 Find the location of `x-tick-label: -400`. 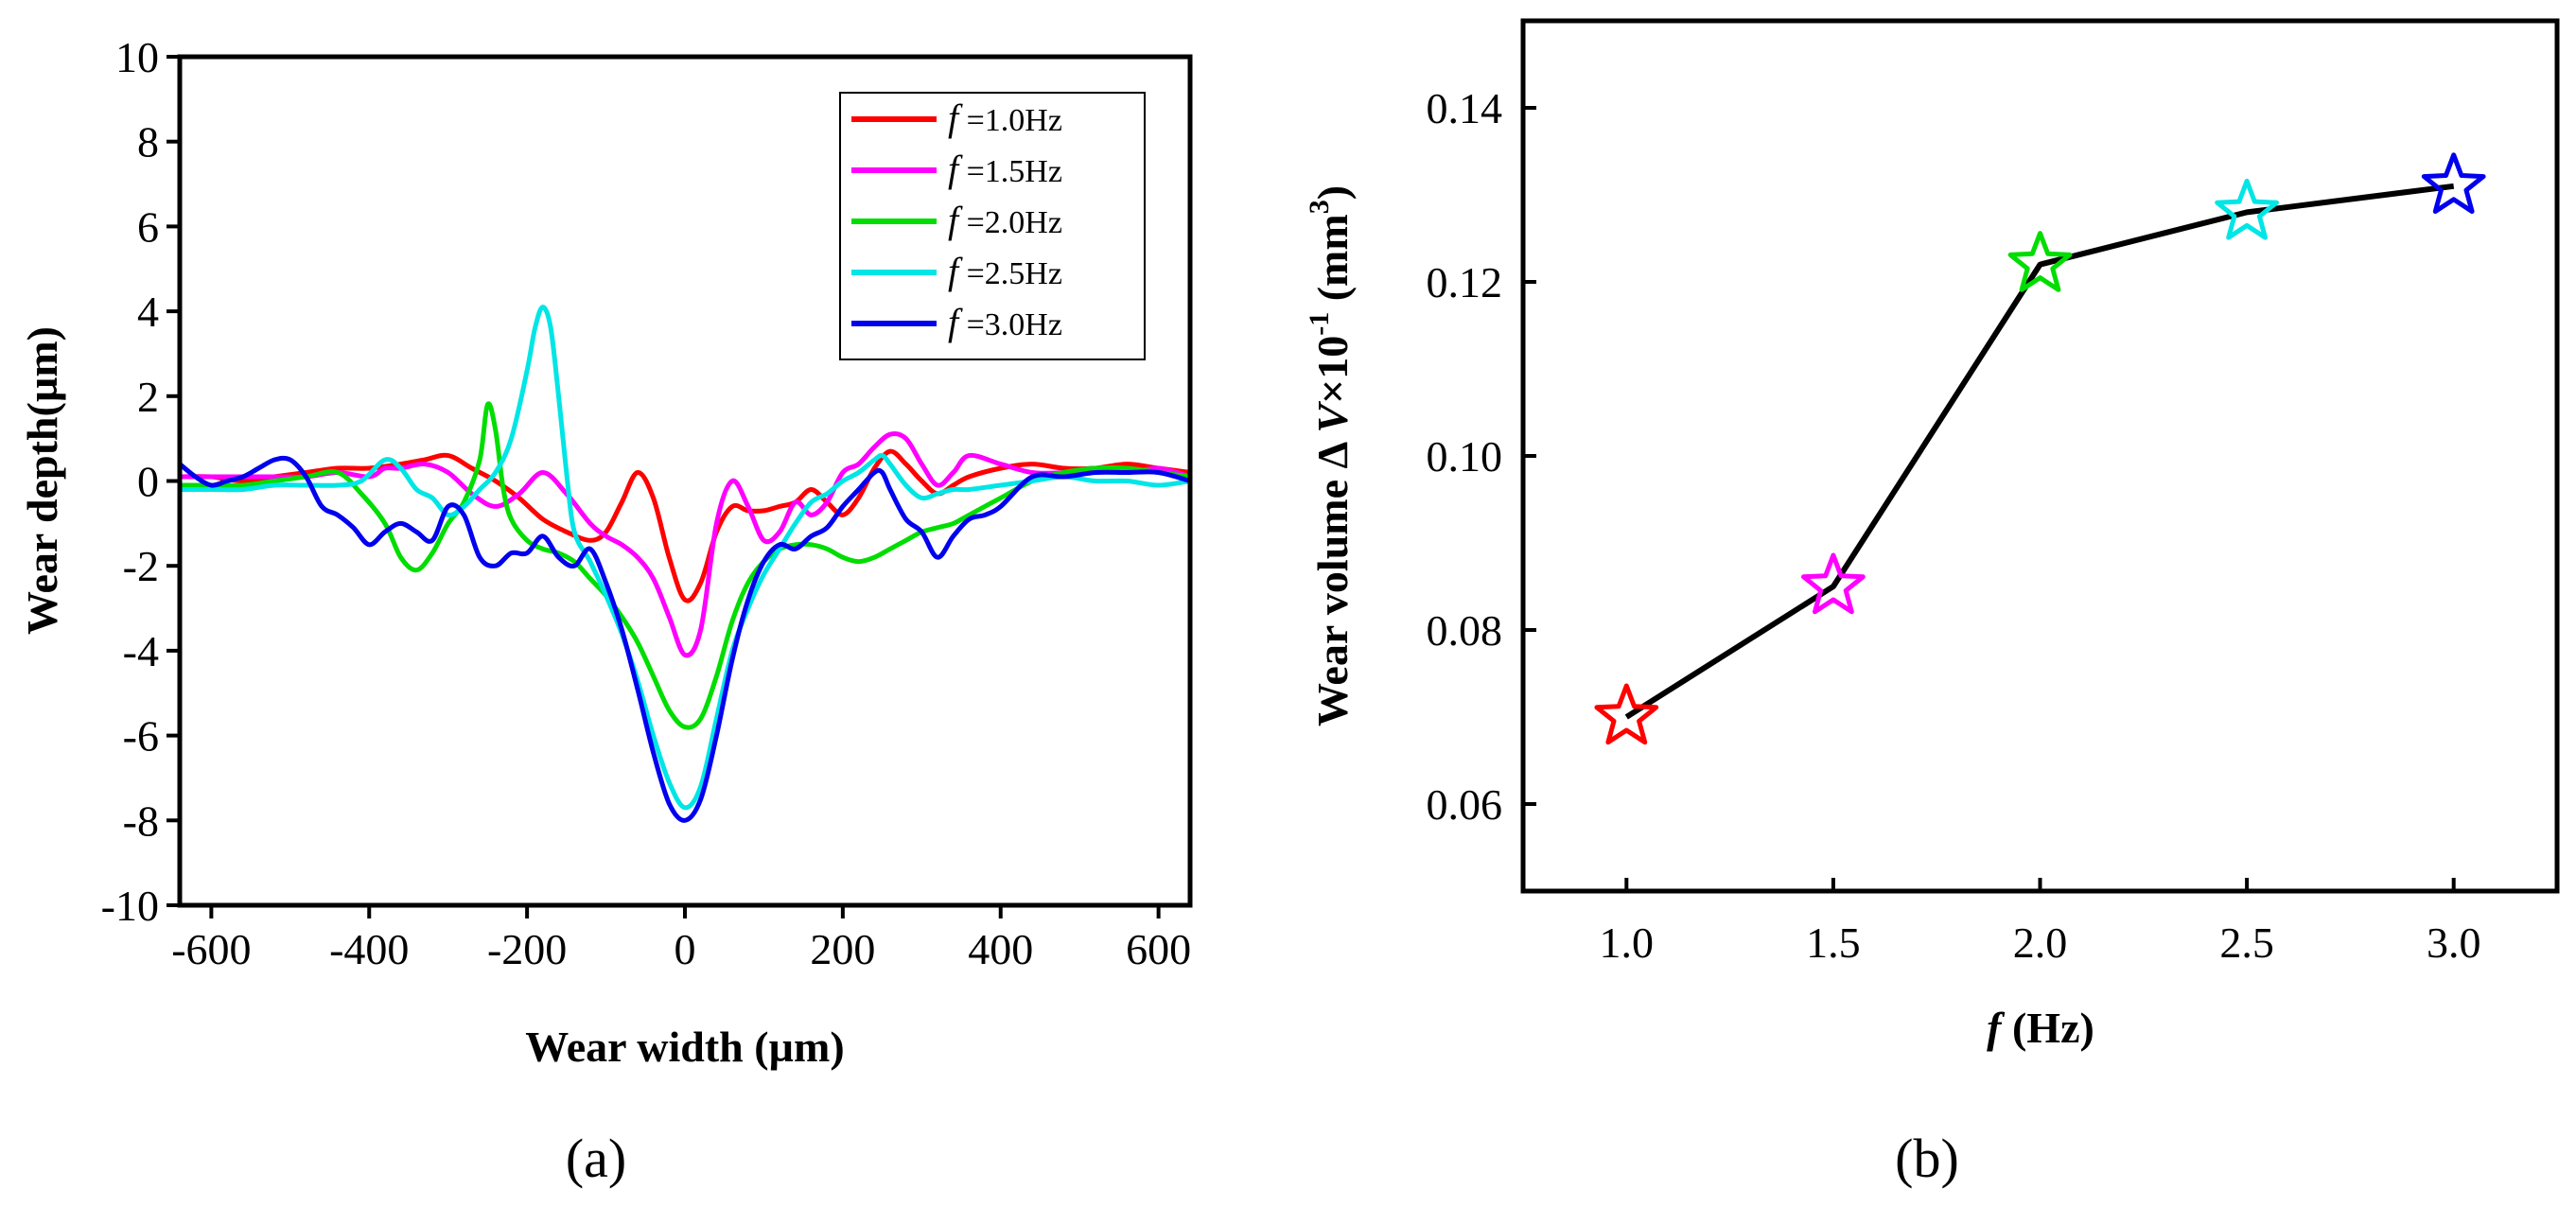

x-tick-label: -400 is located at coordinates (369, 949).